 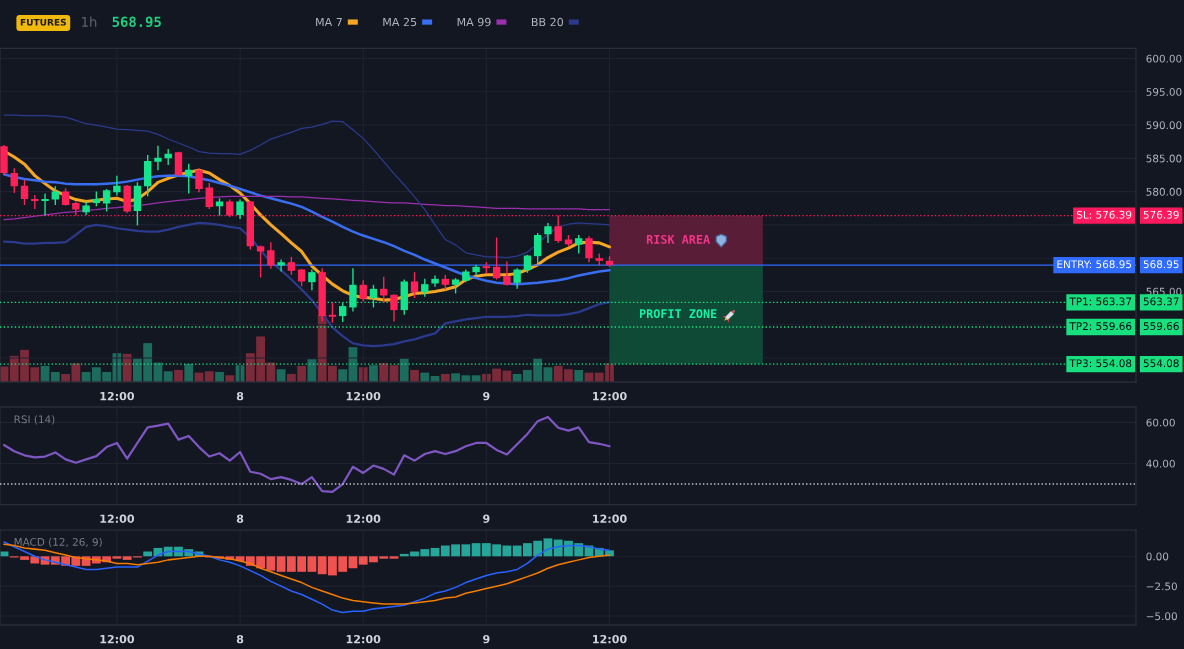 I want to click on y-tick-label: −2.50, so click(x=1161, y=586).